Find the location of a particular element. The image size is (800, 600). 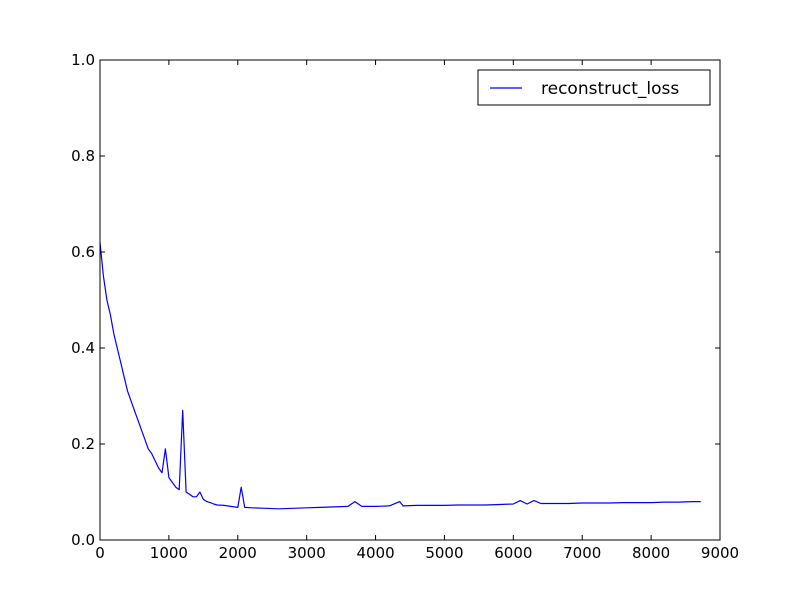

y-tick-label: 0.0 is located at coordinates (83, 540).